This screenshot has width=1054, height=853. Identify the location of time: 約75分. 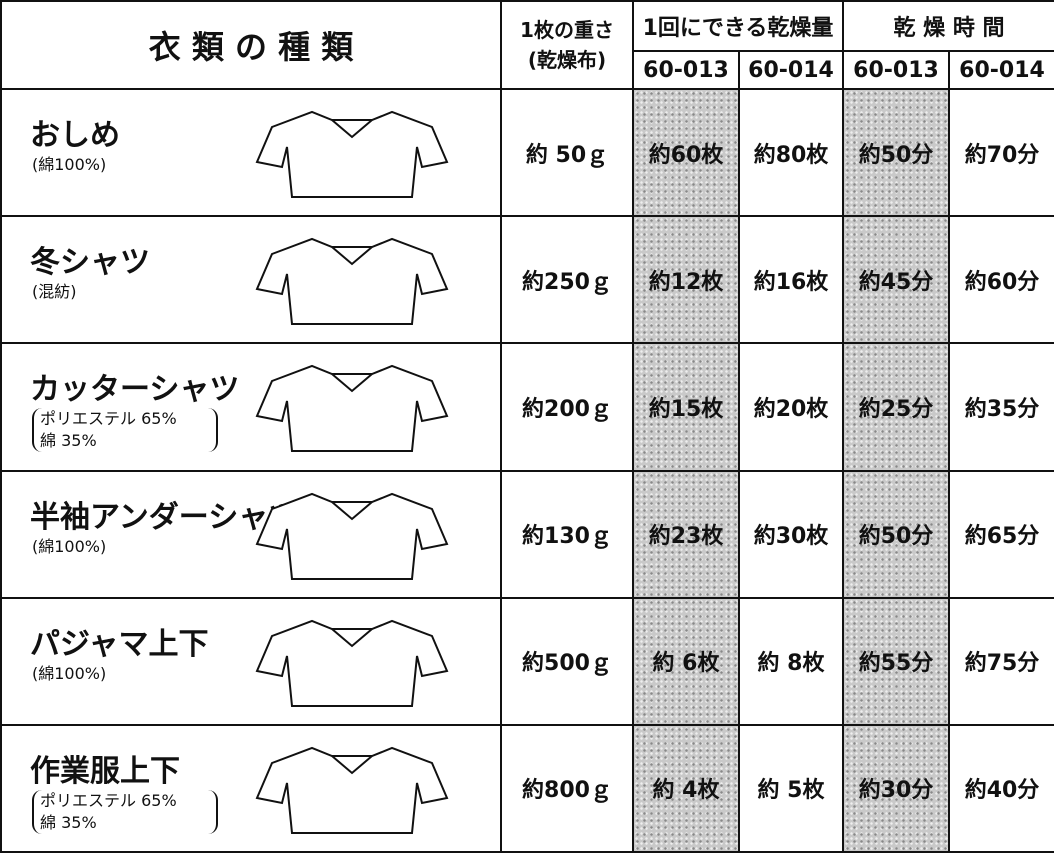
(1000, 661).